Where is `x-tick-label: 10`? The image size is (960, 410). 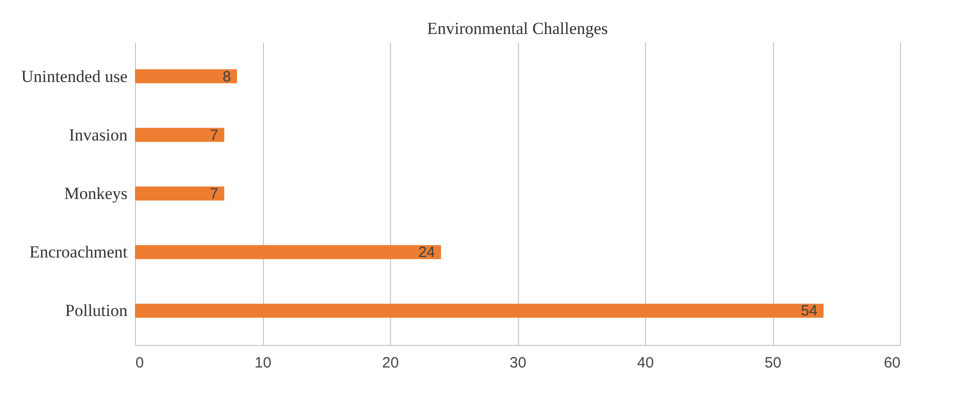
x-tick-label: 10 is located at coordinates (263, 363).